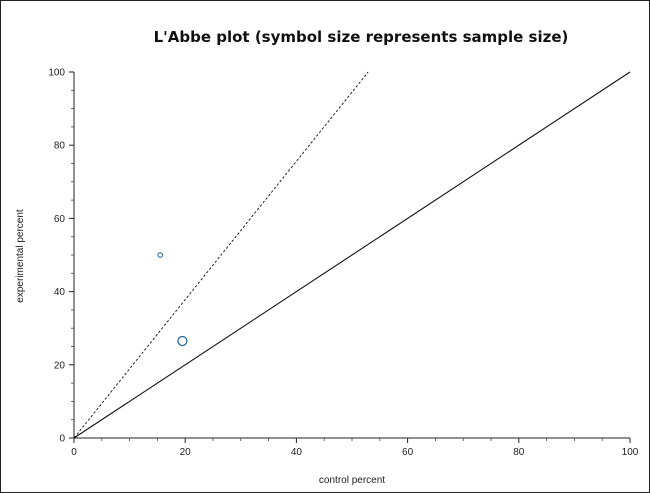 The image size is (650, 493). What do you see at coordinates (297, 452) in the screenshot?
I see `x-tick-label: 40` at bounding box center [297, 452].